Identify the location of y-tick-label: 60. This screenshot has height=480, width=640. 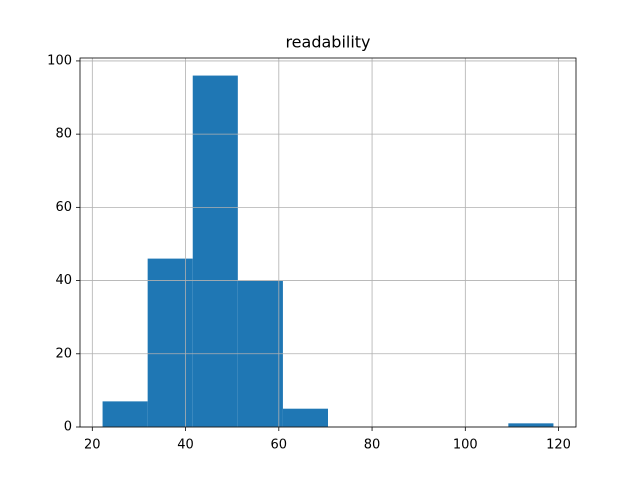
(63, 207).